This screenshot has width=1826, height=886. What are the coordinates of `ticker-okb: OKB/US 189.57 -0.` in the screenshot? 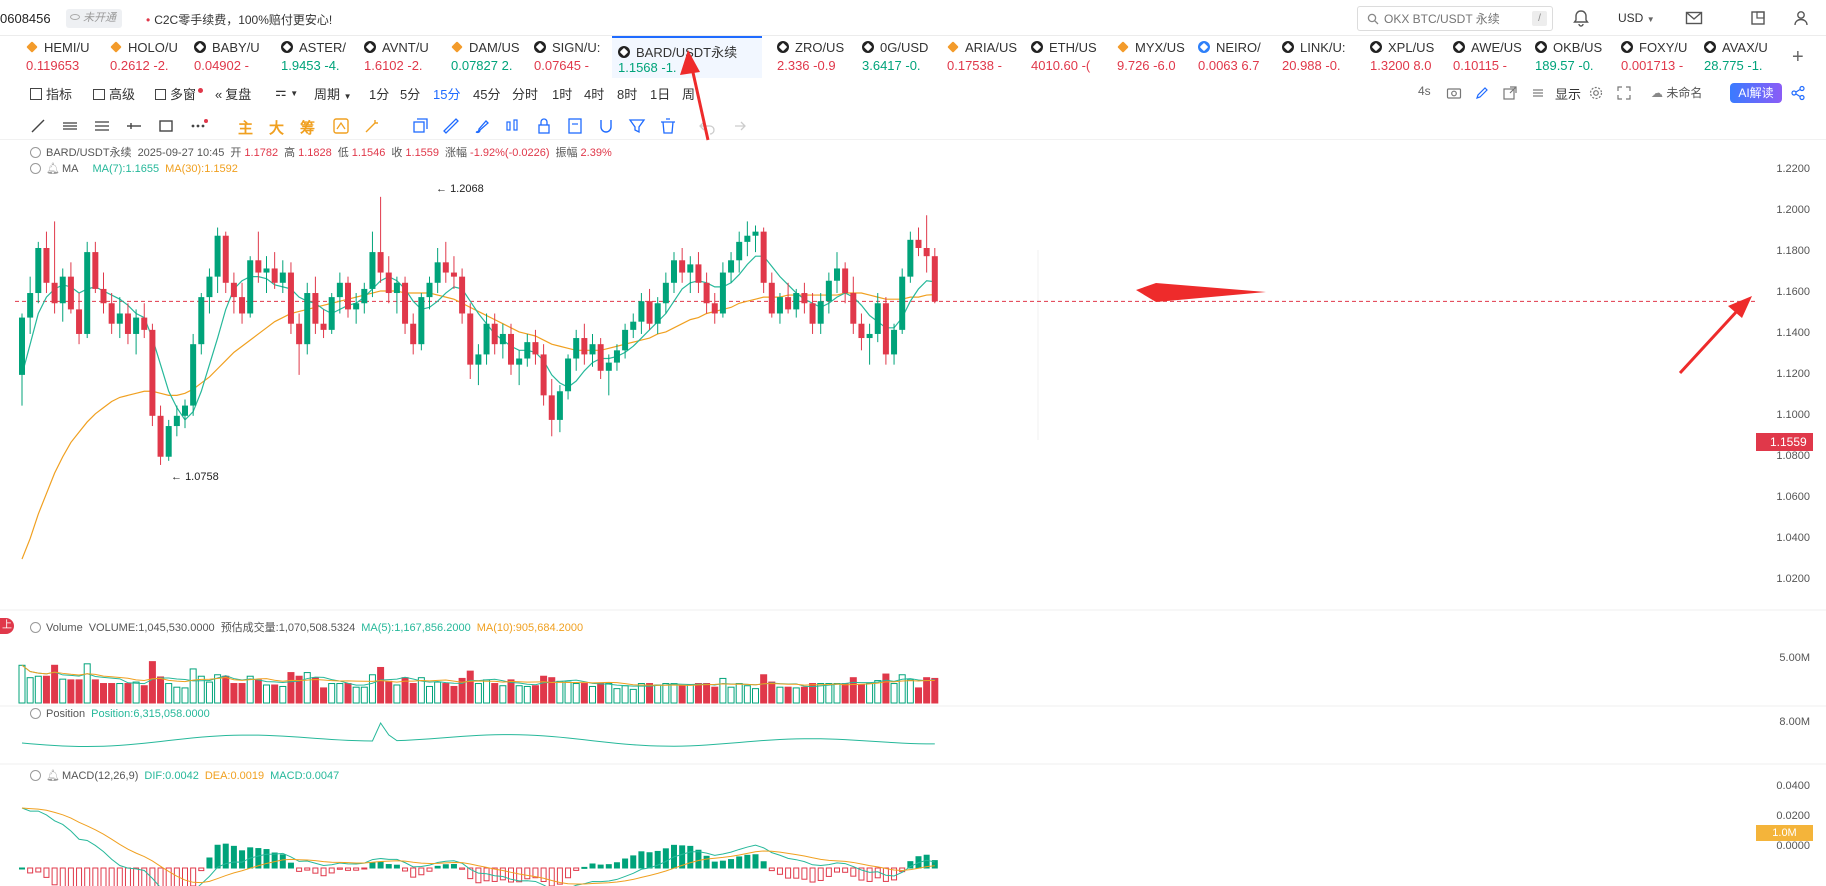 It's located at (1576, 57).